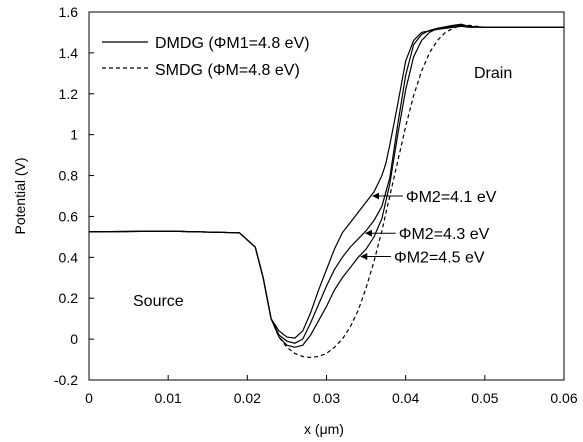 This screenshot has width=583, height=442. I want to click on x-tick-label: 0.06, so click(563, 398).